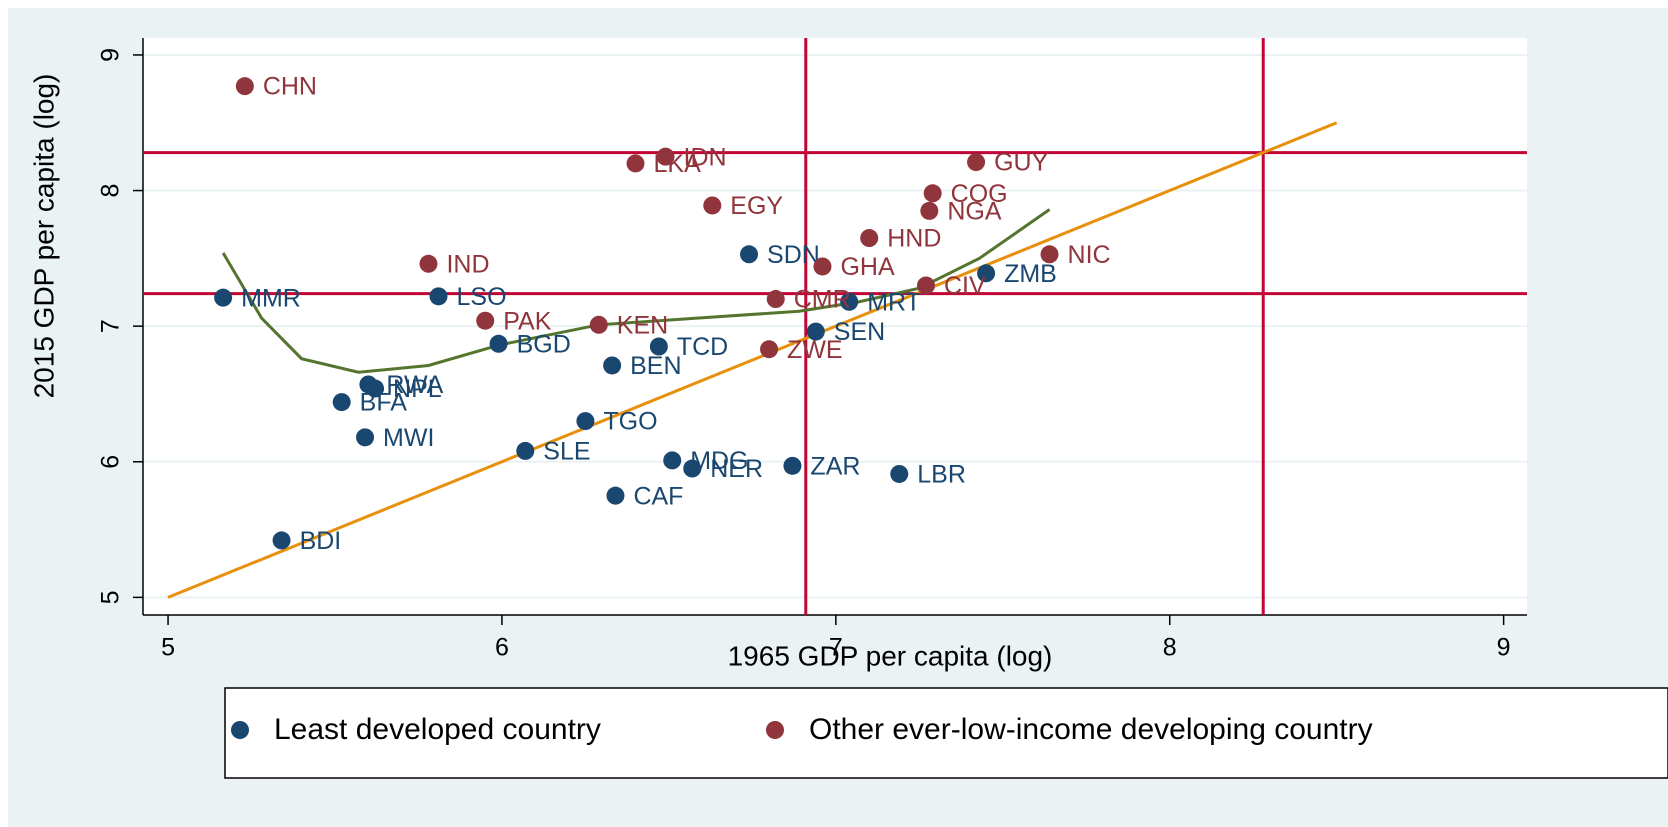 The width and height of the screenshot is (1668, 827). Describe the element at coordinates (822, 300) in the screenshot. I see `point-label: CMR` at that location.